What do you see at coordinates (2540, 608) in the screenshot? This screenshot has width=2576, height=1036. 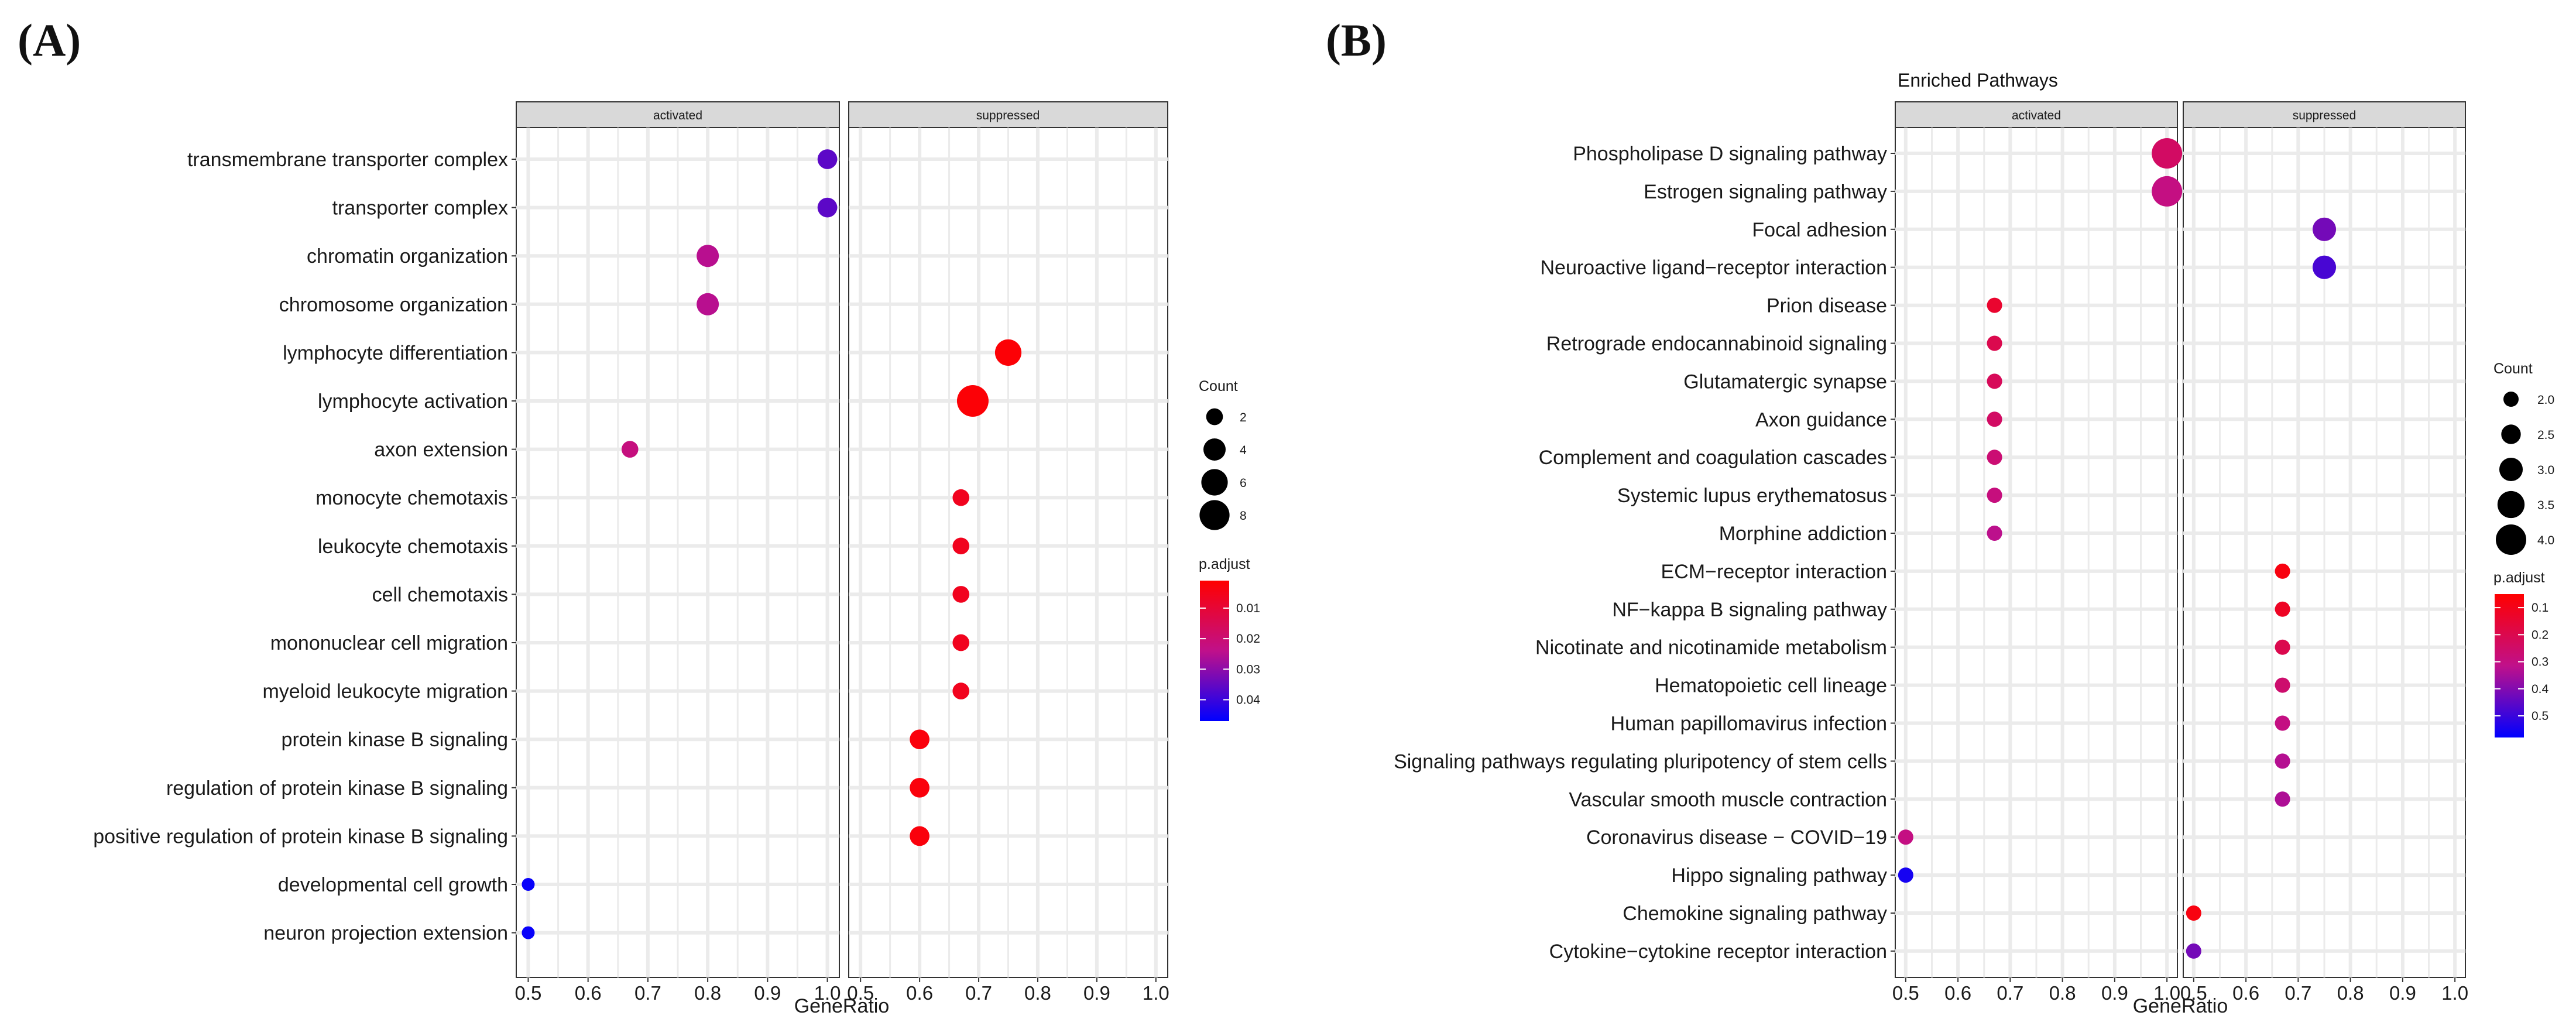 I see `panel-b-colorbar-label: 0.1` at bounding box center [2540, 608].